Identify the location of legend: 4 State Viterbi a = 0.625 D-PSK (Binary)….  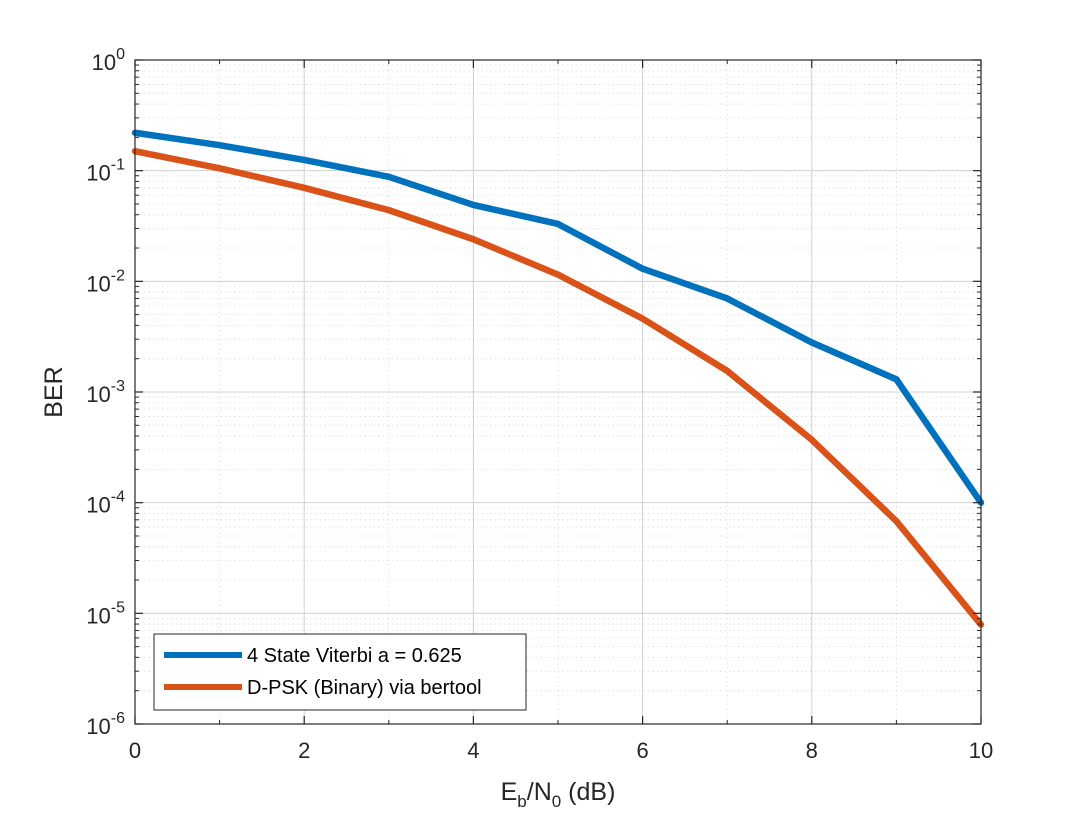
(340, 672).